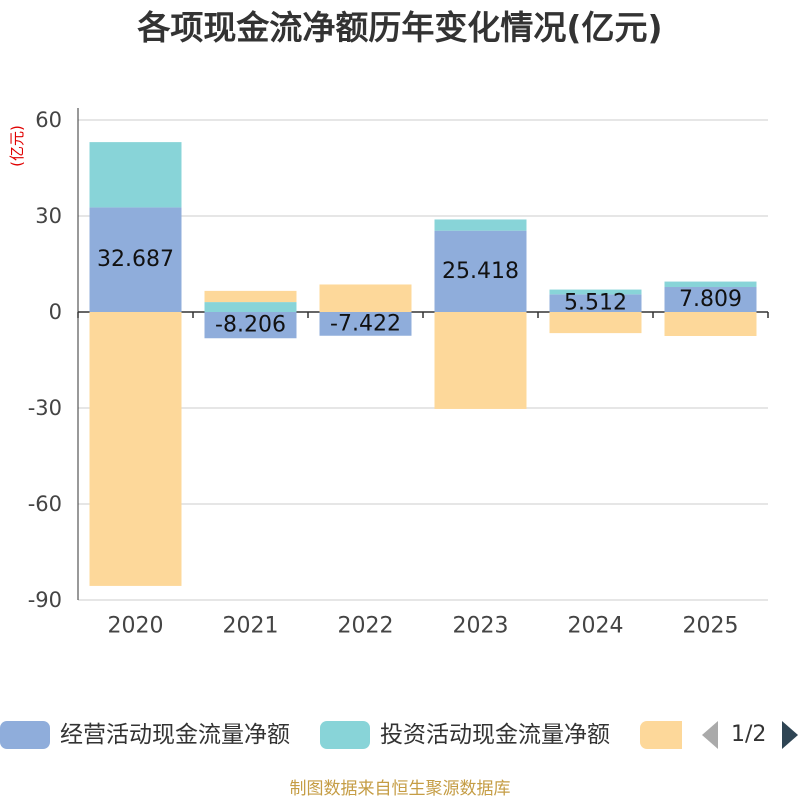 This screenshot has height=800, width=800. What do you see at coordinates (480, 360) in the screenshot?
I see `bar-third-series-2023` at bounding box center [480, 360].